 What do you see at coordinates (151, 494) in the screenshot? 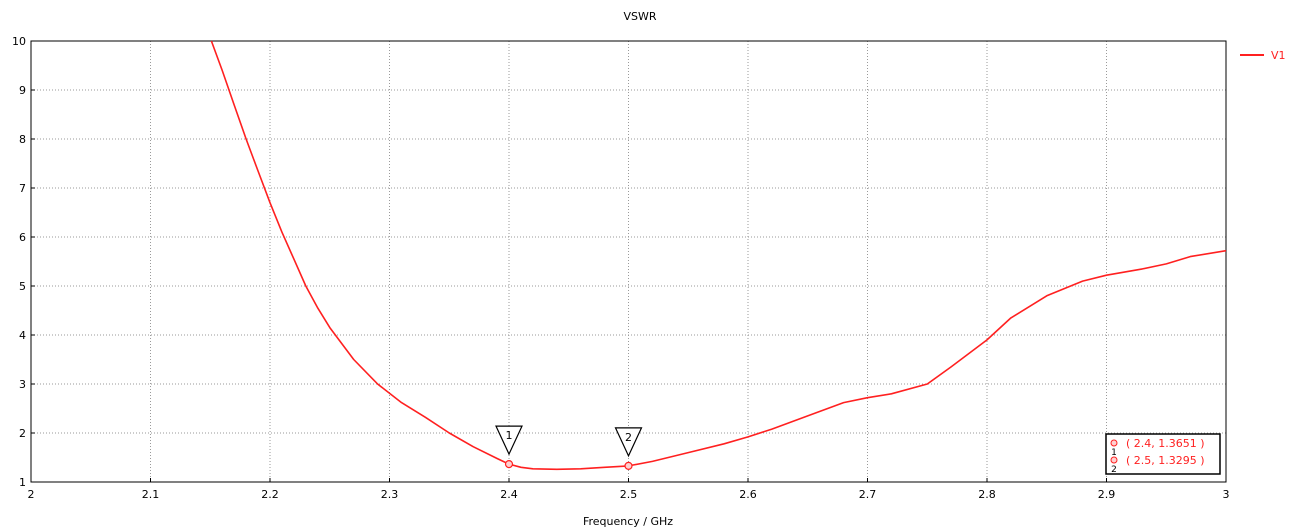
I see `x-tick-label: 2.1` at bounding box center [151, 494].